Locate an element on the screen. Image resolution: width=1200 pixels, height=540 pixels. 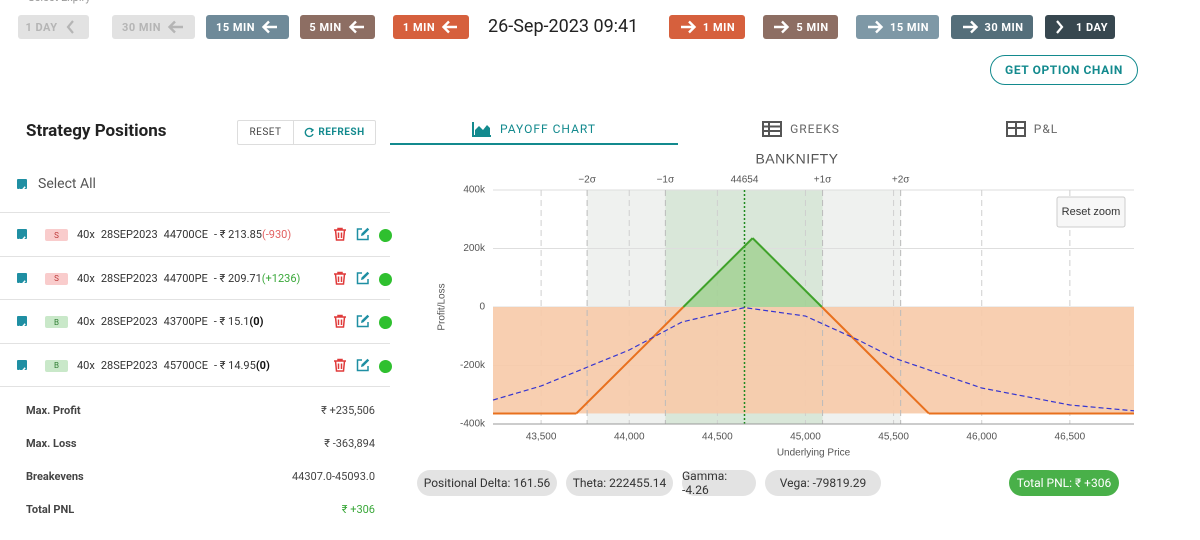
back-button: 15 MIN is located at coordinates (247, 27).